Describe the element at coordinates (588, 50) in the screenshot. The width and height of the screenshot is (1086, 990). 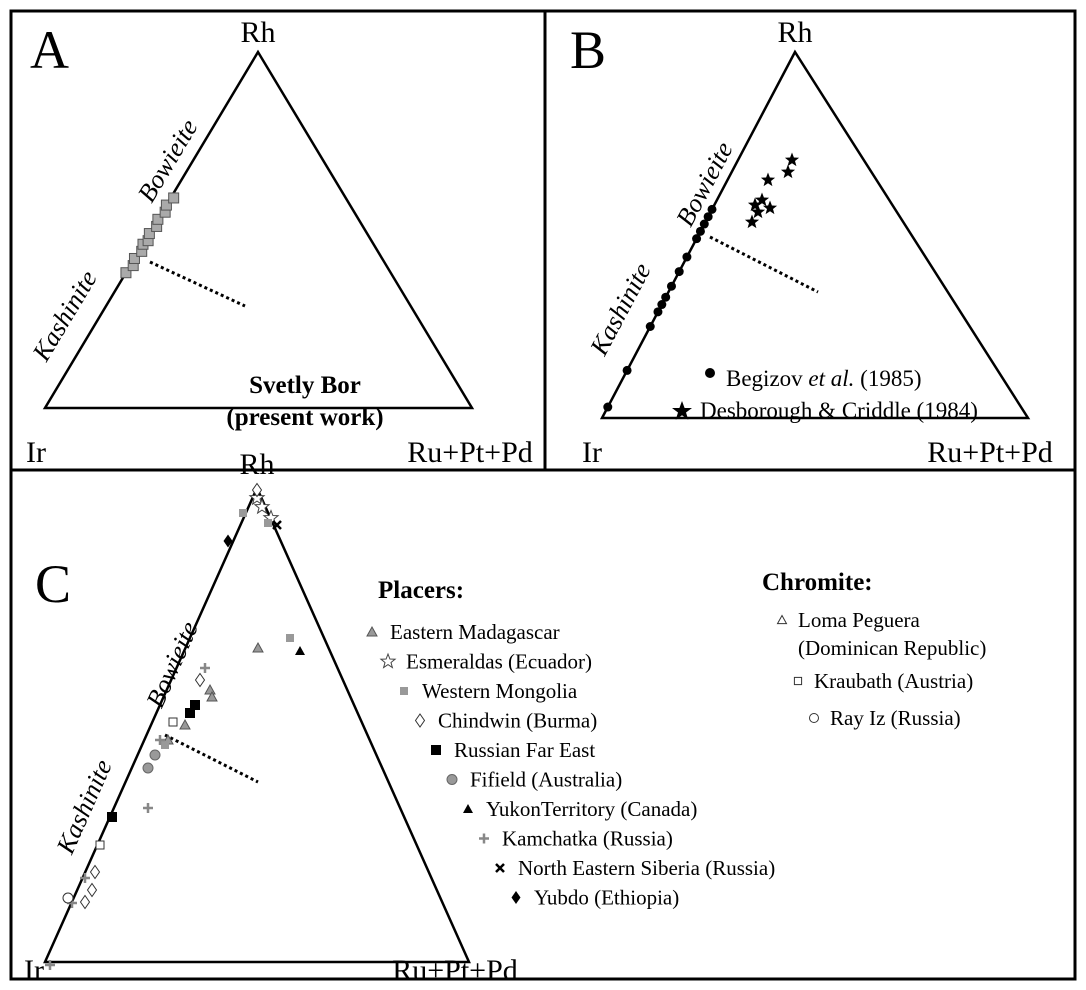
I see `panel-label: B` at that location.